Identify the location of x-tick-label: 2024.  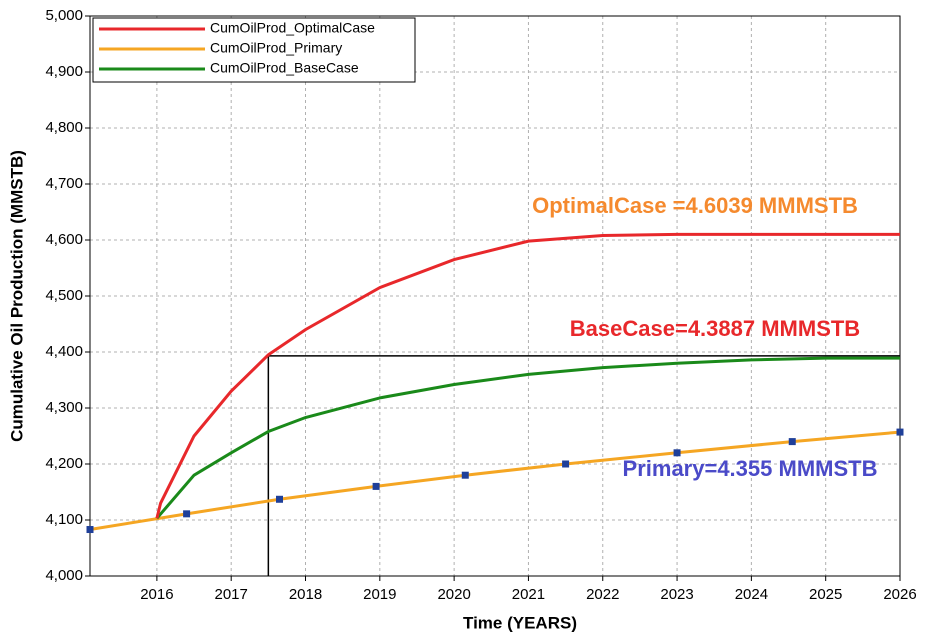
(751, 594).